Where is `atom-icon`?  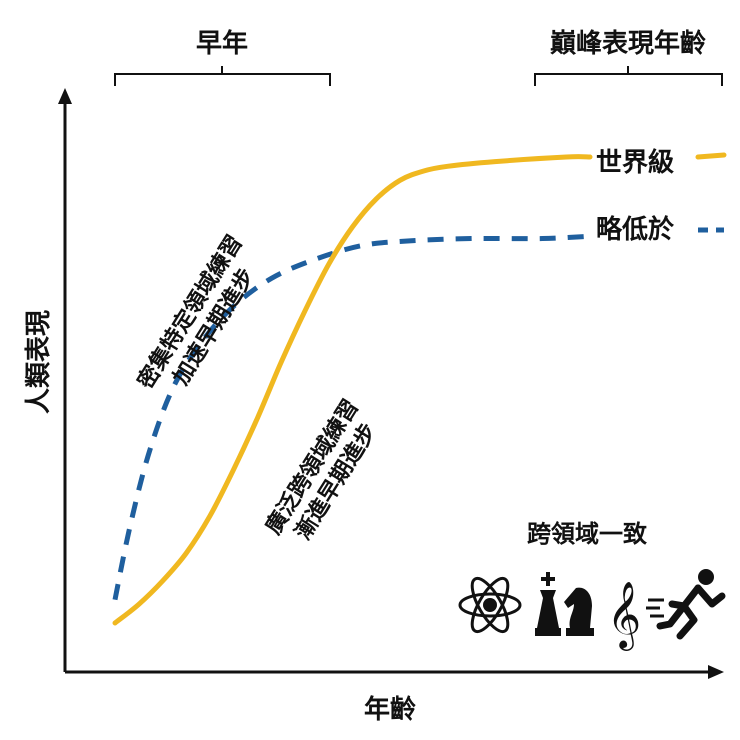
atom-icon is located at coordinates (490, 605).